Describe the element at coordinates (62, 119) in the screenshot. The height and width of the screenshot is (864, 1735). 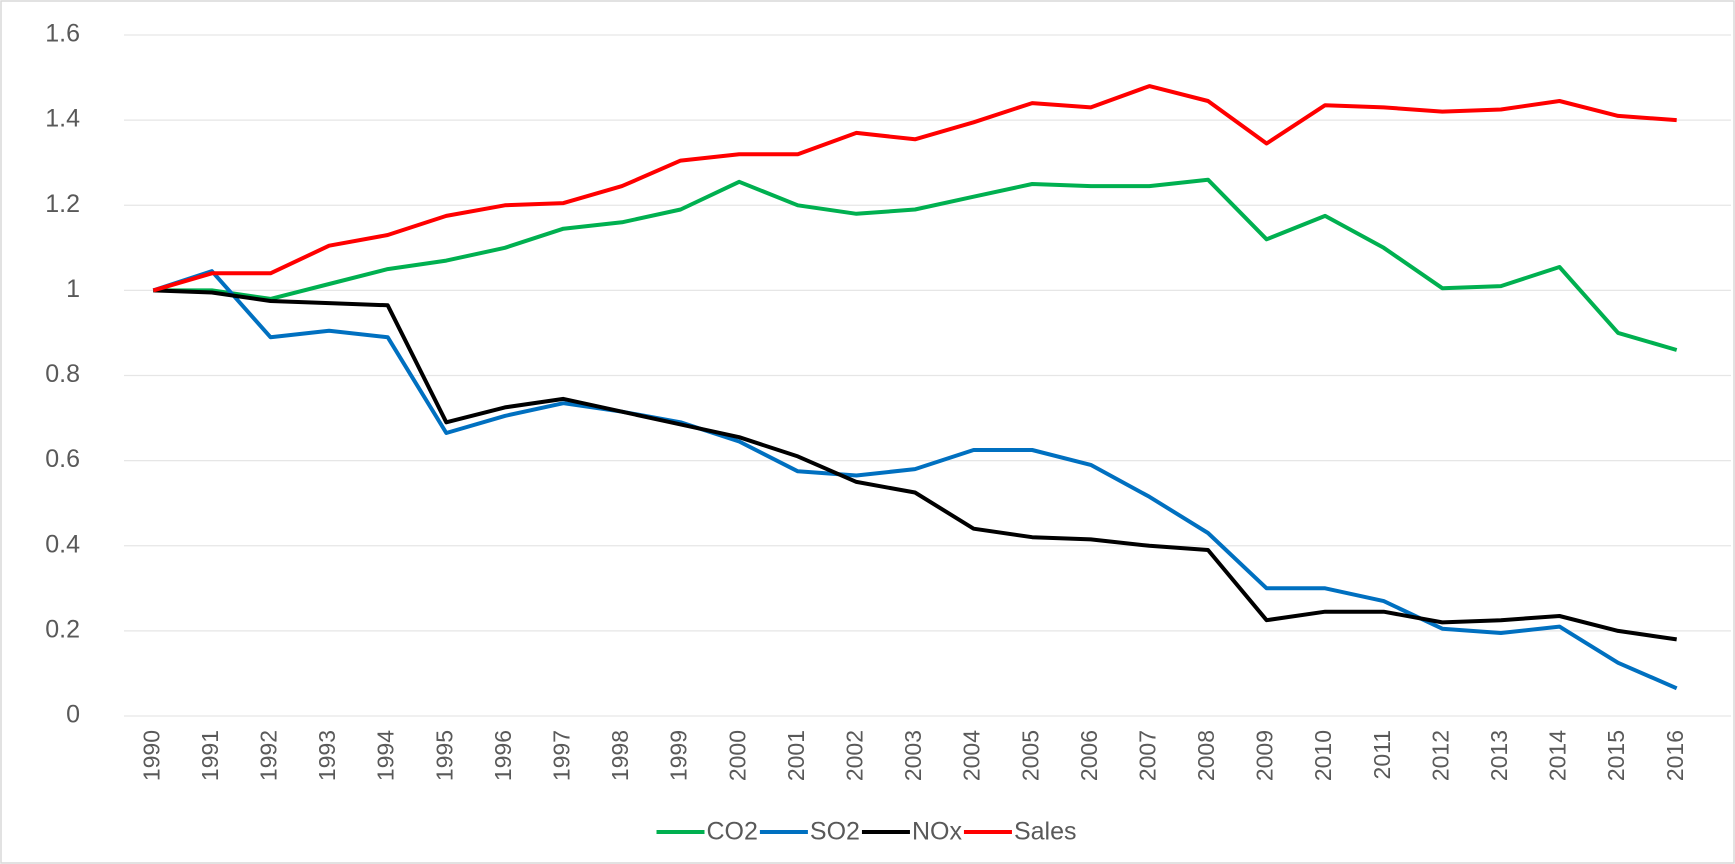
I see `y-tick-label: 1.4` at that location.